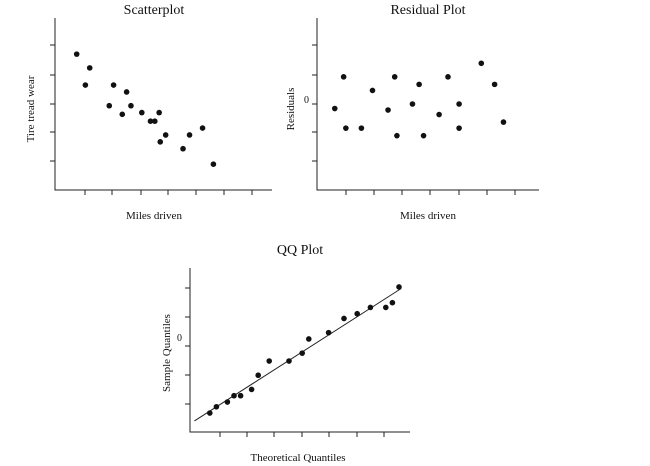  I want to click on residual-plot-y-tick-label: 0, so click(306, 100).